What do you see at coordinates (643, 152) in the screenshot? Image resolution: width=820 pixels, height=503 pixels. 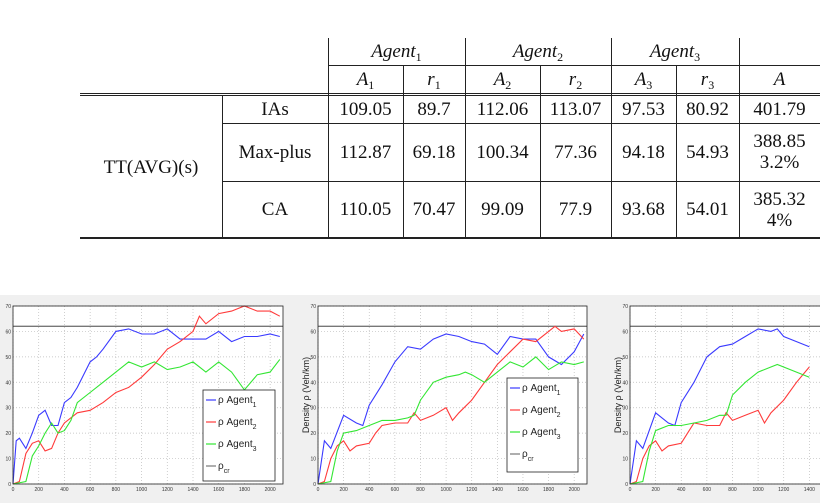 I see `value-cell: 94.18` at bounding box center [643, 152].